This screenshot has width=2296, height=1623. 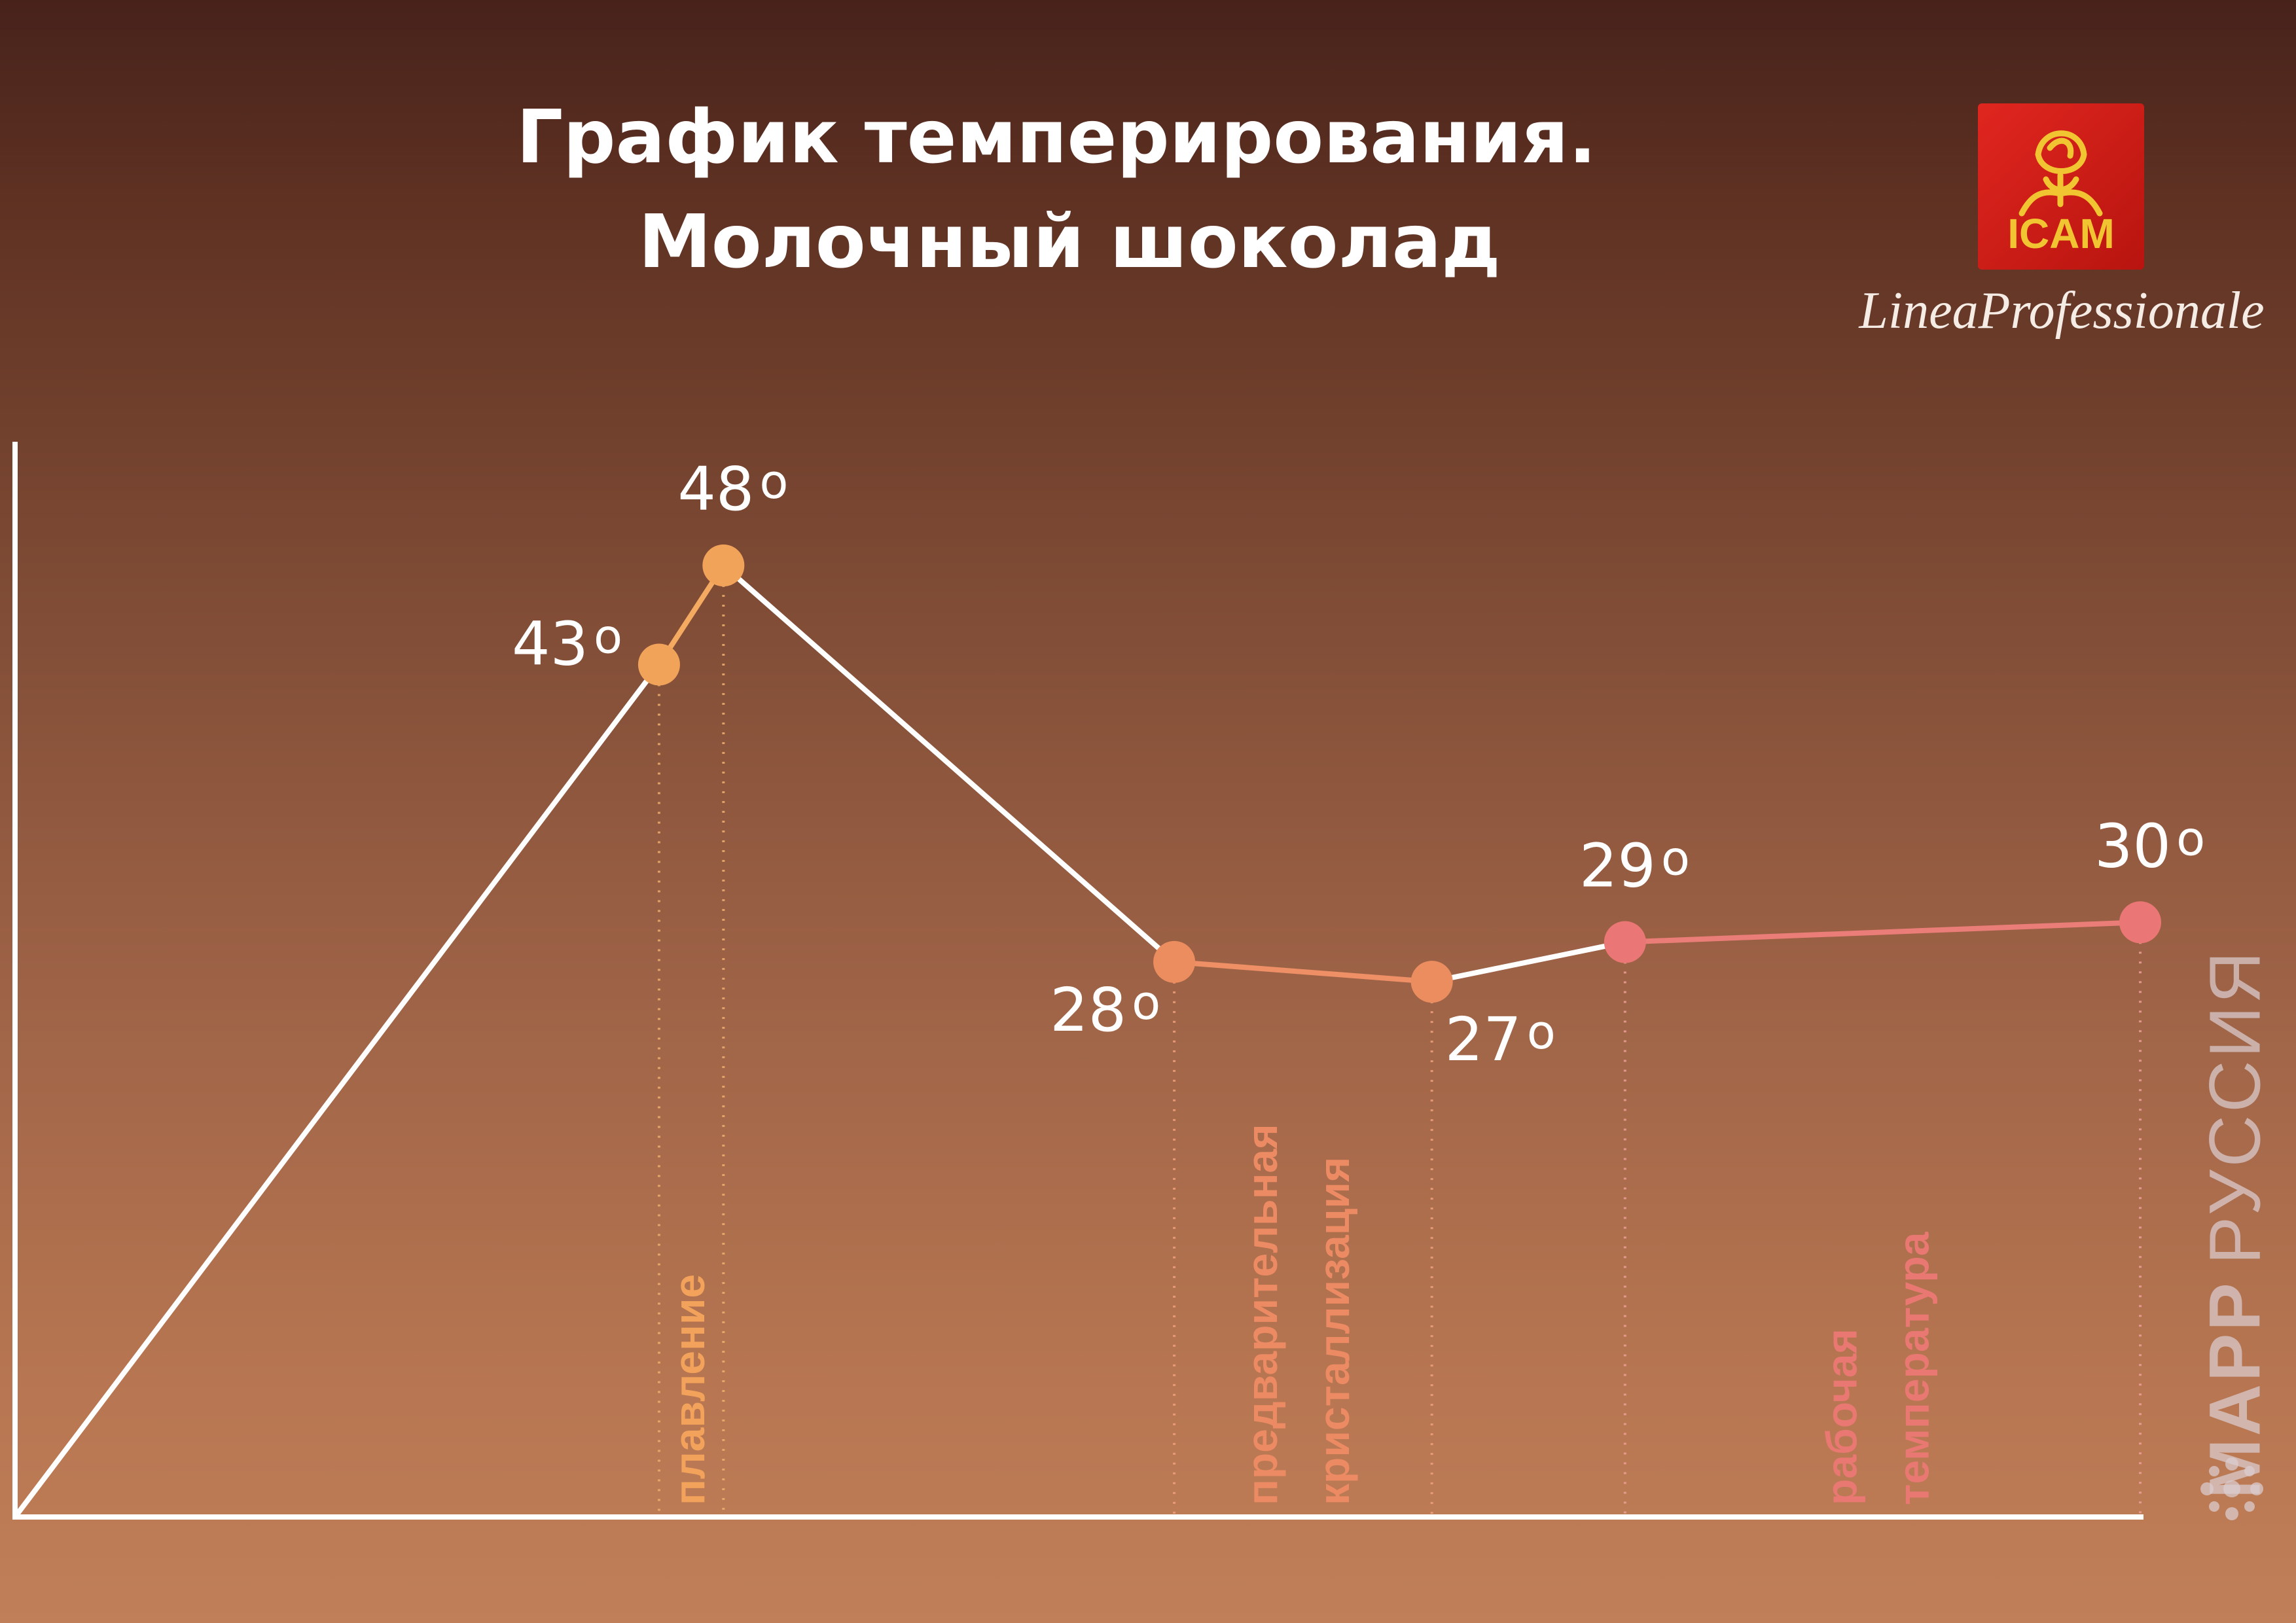 I want to click on phase-label: рабочая, so click(x=1841, y=1417).